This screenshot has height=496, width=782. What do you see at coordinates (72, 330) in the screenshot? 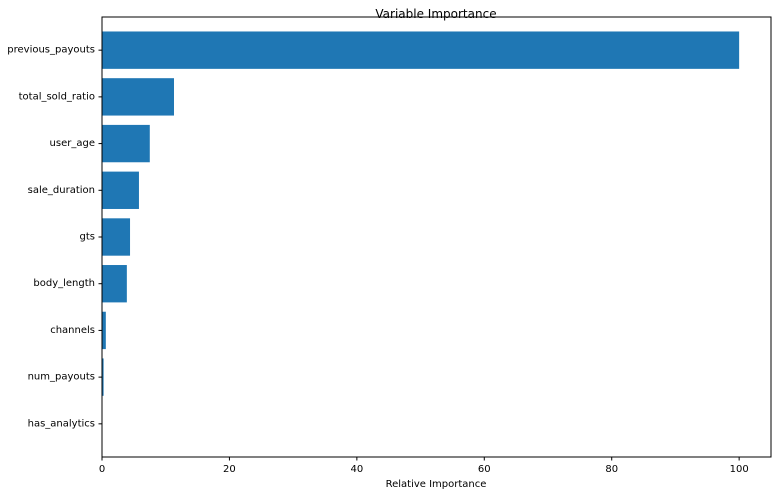
I see `y-tick-label: channels` at bounding box center [72, 330].